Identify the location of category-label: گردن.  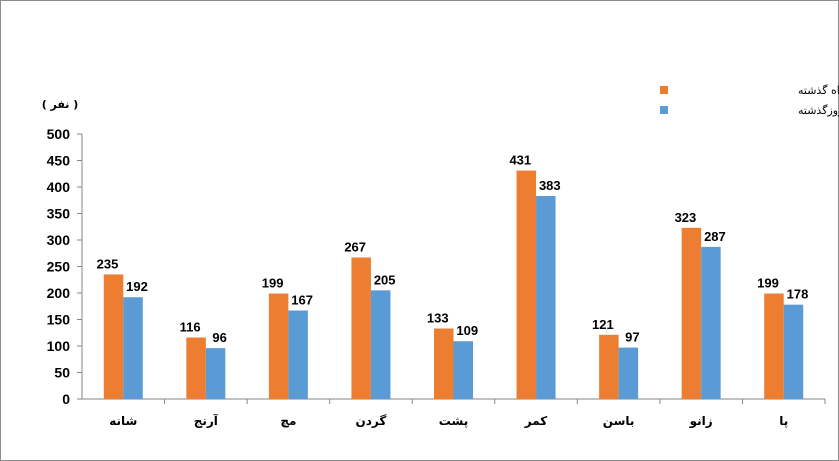
(371, 421).